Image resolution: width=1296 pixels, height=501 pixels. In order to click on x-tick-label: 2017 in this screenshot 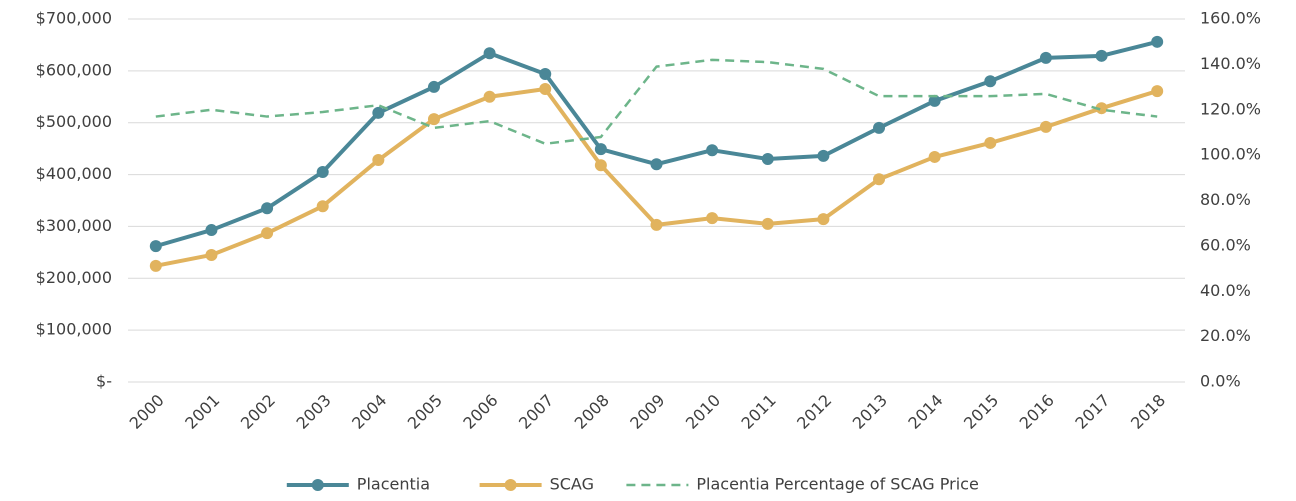, I will do `click(1092, 412)`.